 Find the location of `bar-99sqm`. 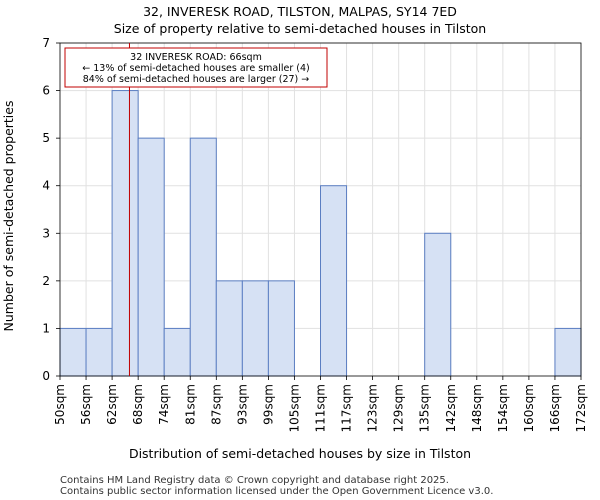

bar-99sqm is located at coordinates (281, 328).